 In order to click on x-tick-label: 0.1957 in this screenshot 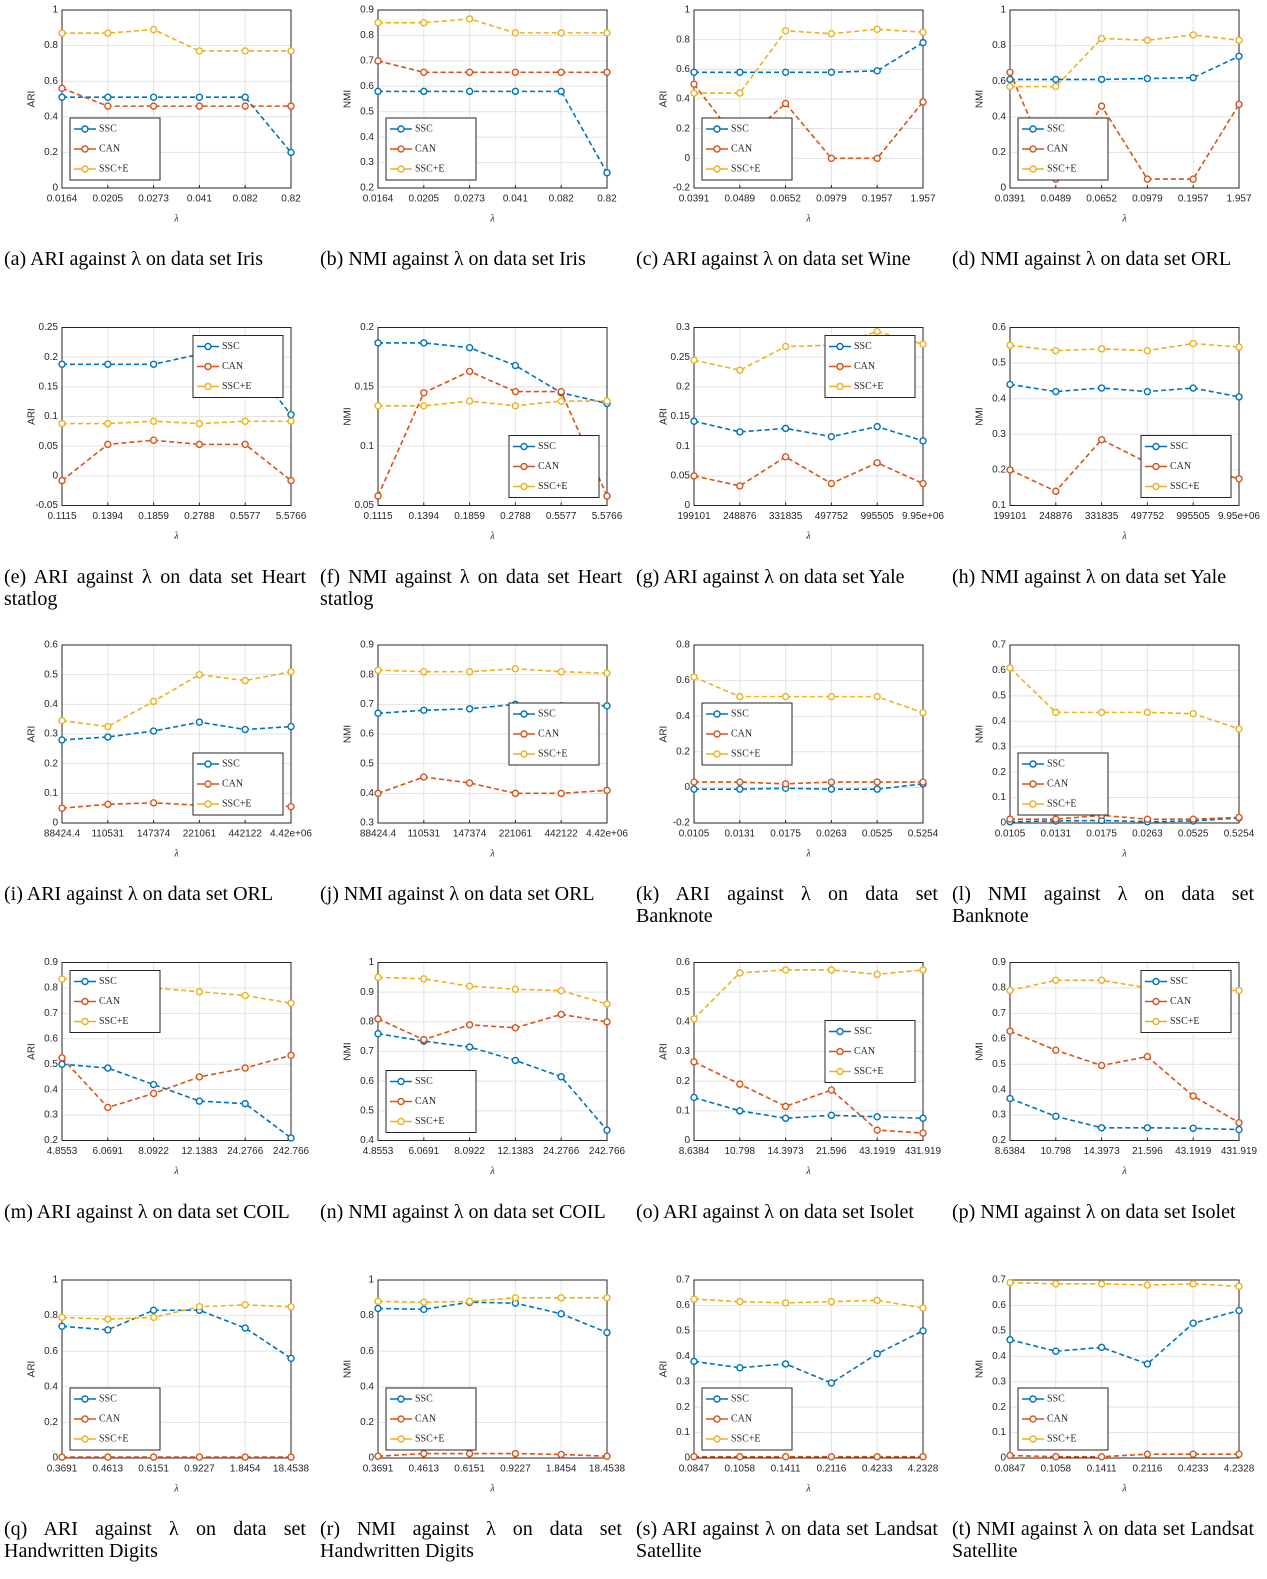, I will do `click(1193, 199)`.